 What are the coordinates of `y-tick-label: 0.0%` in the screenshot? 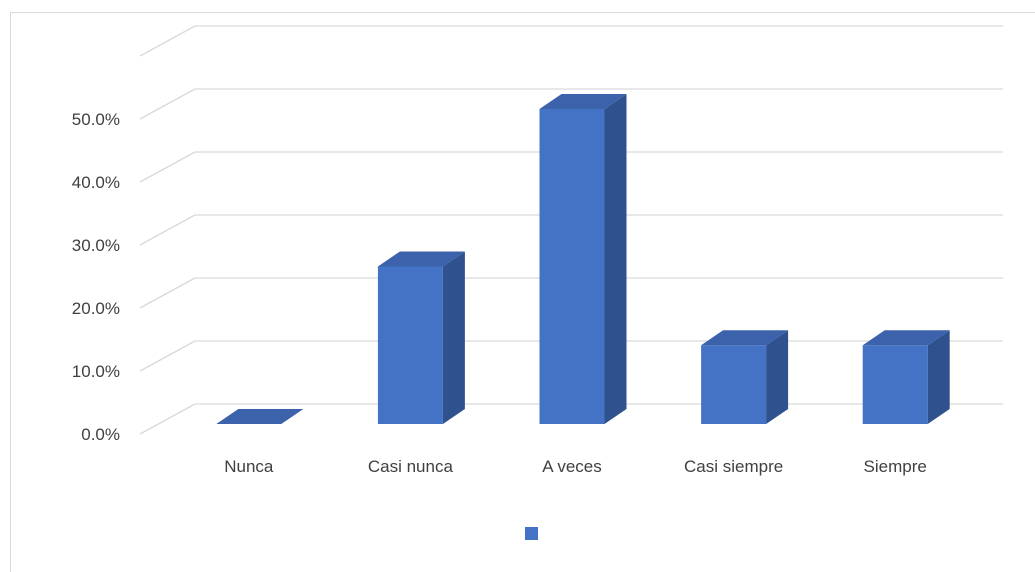 It's located at (100, 434).